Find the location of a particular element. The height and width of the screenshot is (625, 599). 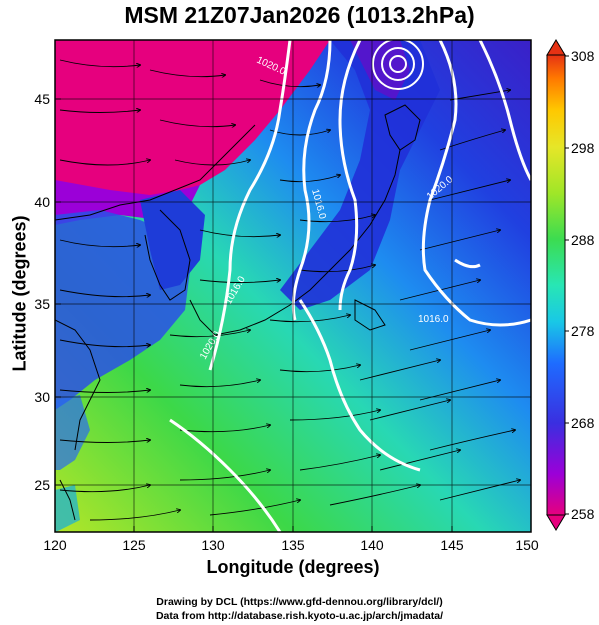

colorbar-tick-label: 308 is located at coordinates (583, 56).